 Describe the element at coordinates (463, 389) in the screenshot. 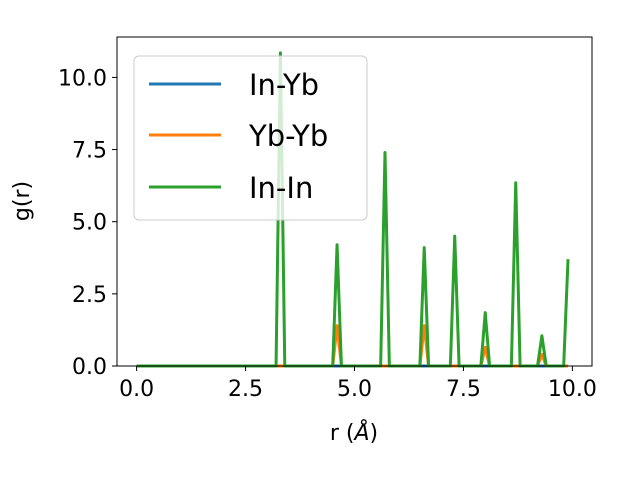

I see `x-tick-label: 7.5` at that location.